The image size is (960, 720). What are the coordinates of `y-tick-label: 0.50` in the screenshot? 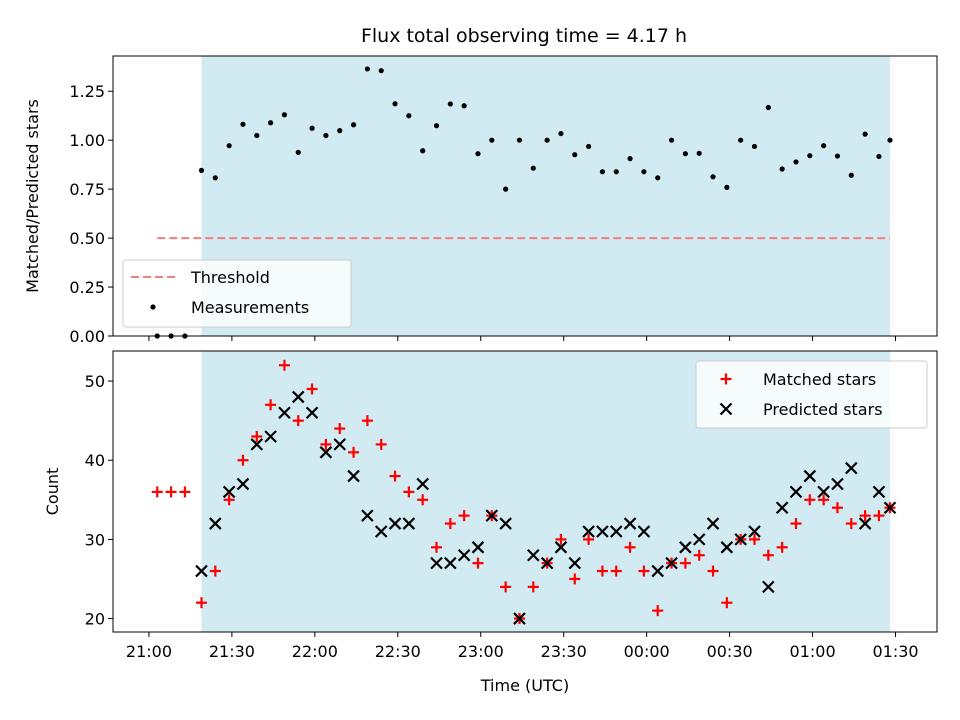 It's located at (87, 238).